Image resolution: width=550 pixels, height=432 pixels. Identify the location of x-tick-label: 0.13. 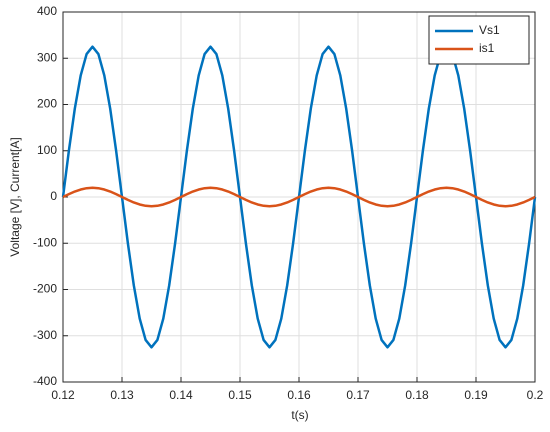
(122, 395).